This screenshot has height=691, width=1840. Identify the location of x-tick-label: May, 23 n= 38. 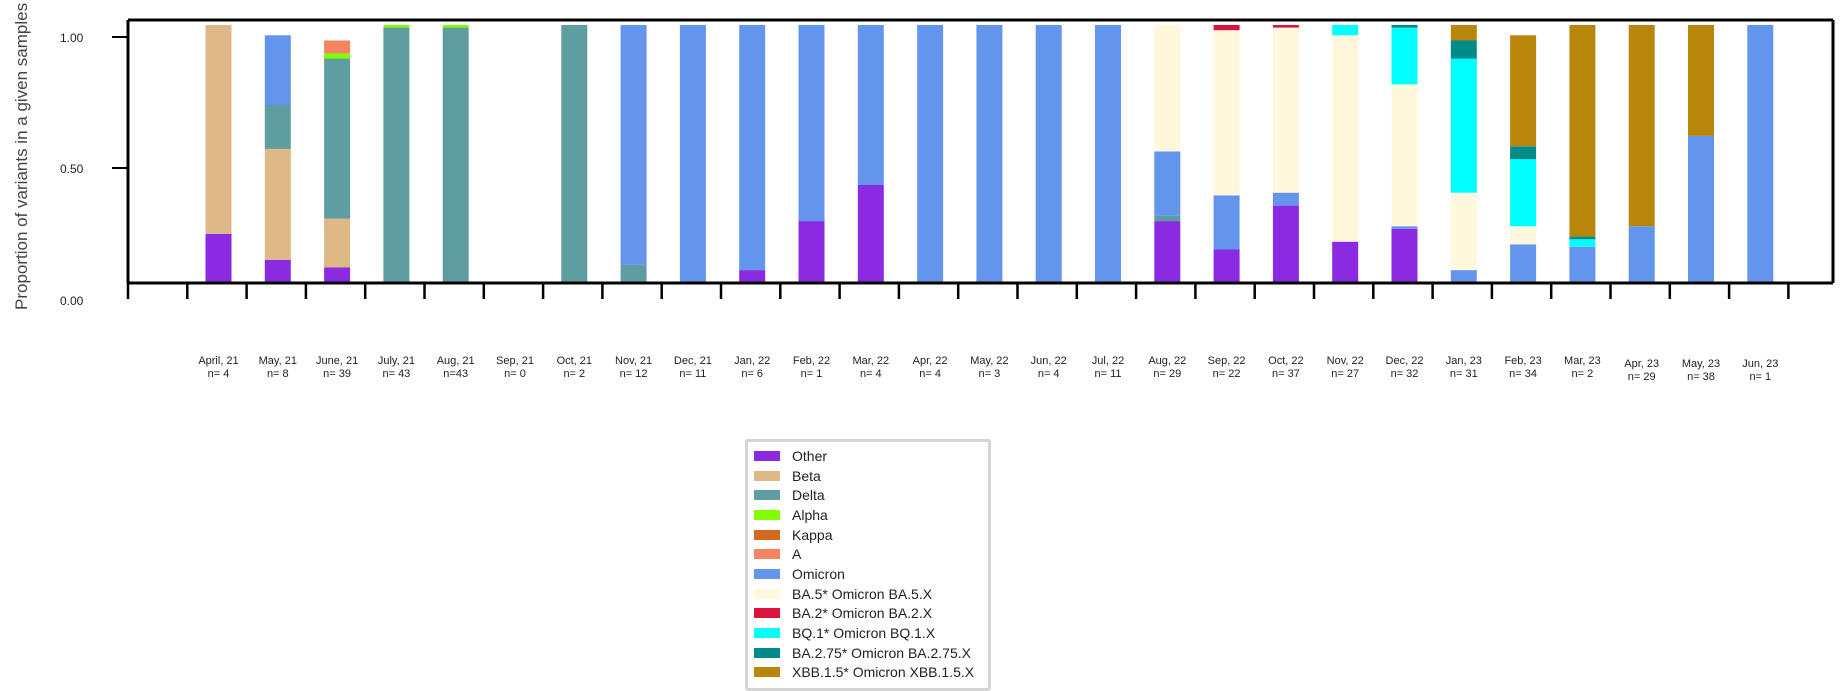
(1701, 371).